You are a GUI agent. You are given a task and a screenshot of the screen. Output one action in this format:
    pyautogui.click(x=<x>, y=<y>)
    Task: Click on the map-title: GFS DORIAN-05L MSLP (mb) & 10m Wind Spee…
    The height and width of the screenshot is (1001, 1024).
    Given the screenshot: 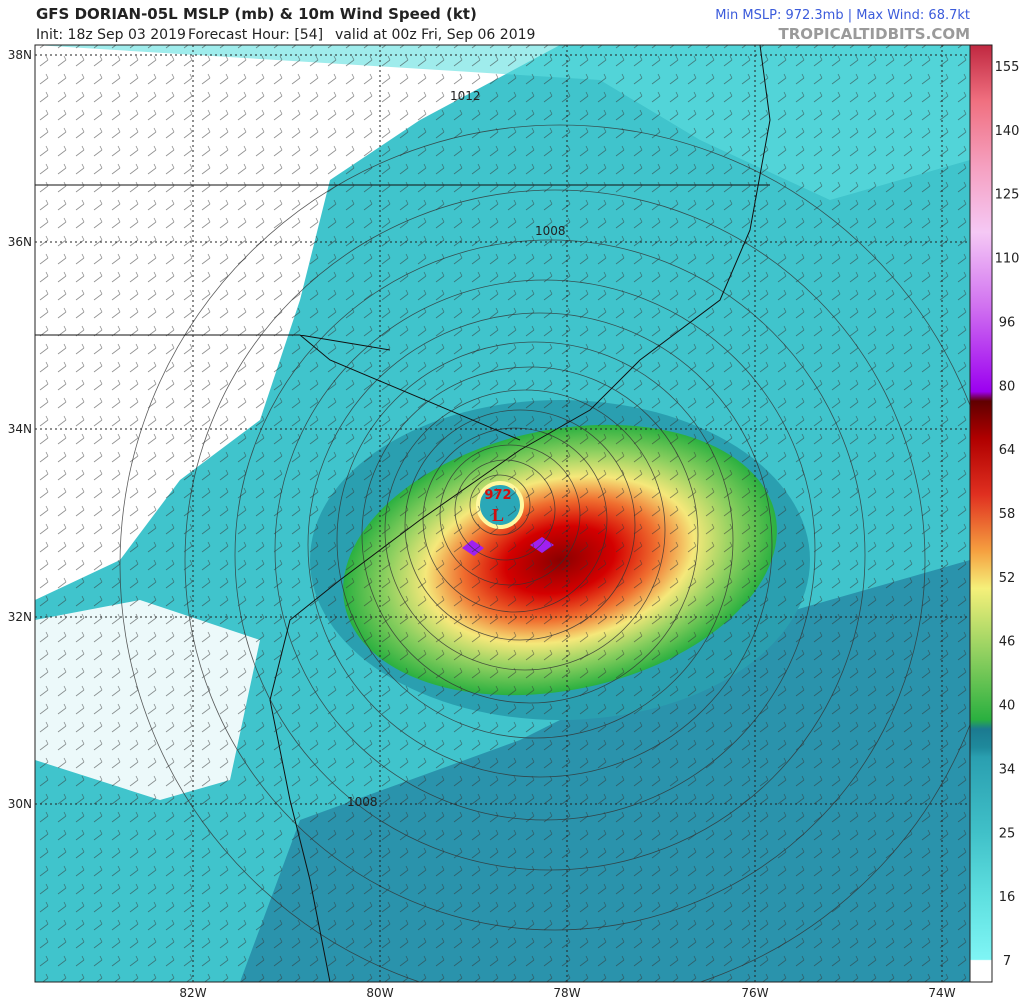 What is the action you would take?
    pyautogui.click(x=256, y=14)
    